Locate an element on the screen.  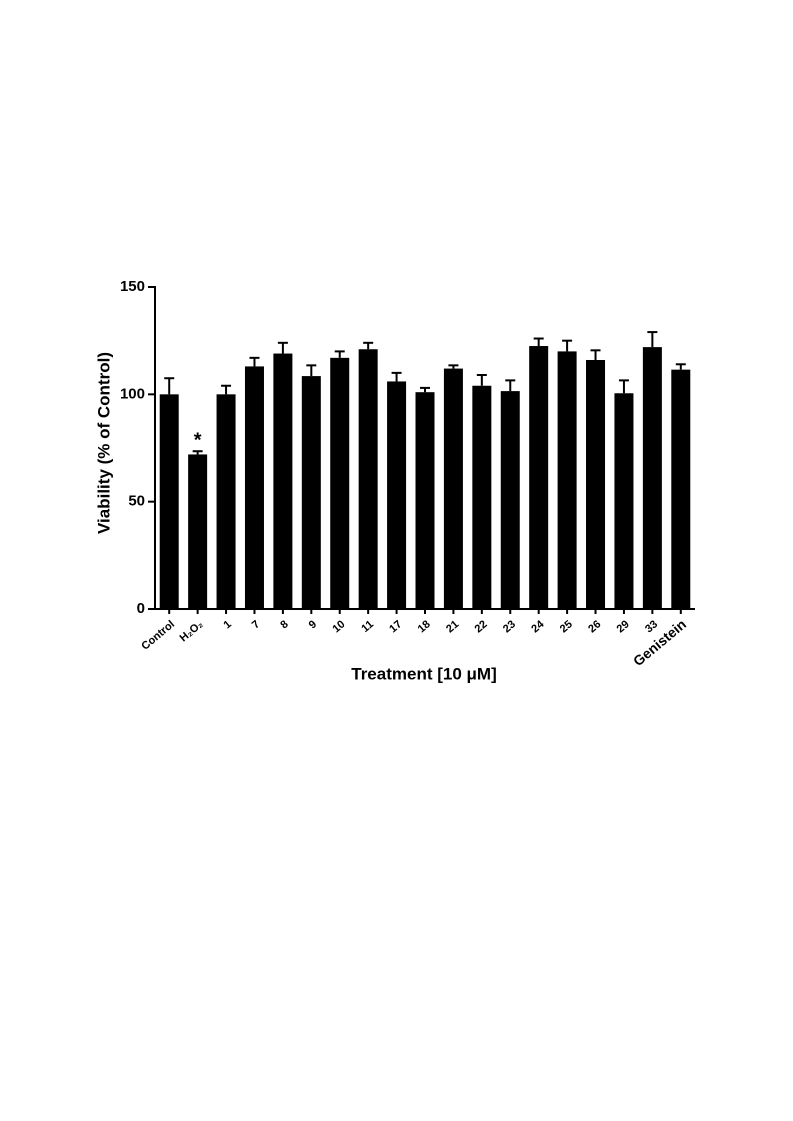
x-tick-label: Genistein is located at coordinates (659, 642).